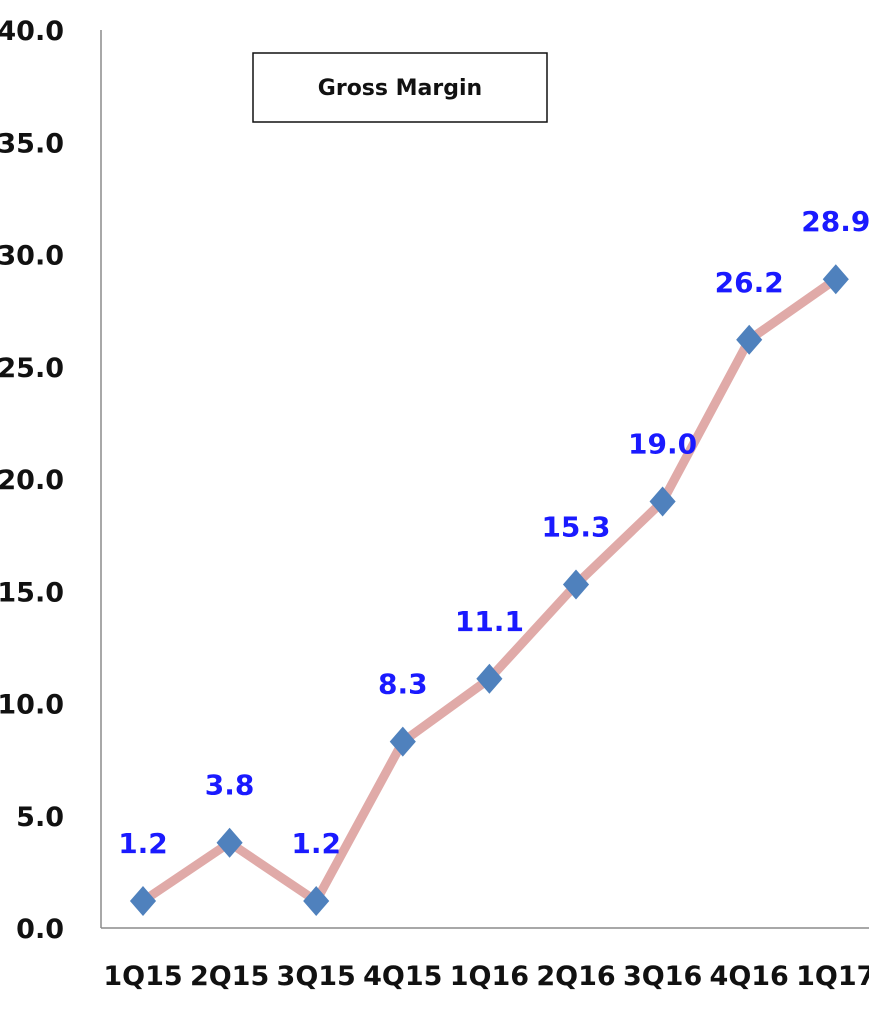 The width and height of the screenshot is (869, 1010). I want to click on x-tick-label: 4Q16, so click(749, 976).